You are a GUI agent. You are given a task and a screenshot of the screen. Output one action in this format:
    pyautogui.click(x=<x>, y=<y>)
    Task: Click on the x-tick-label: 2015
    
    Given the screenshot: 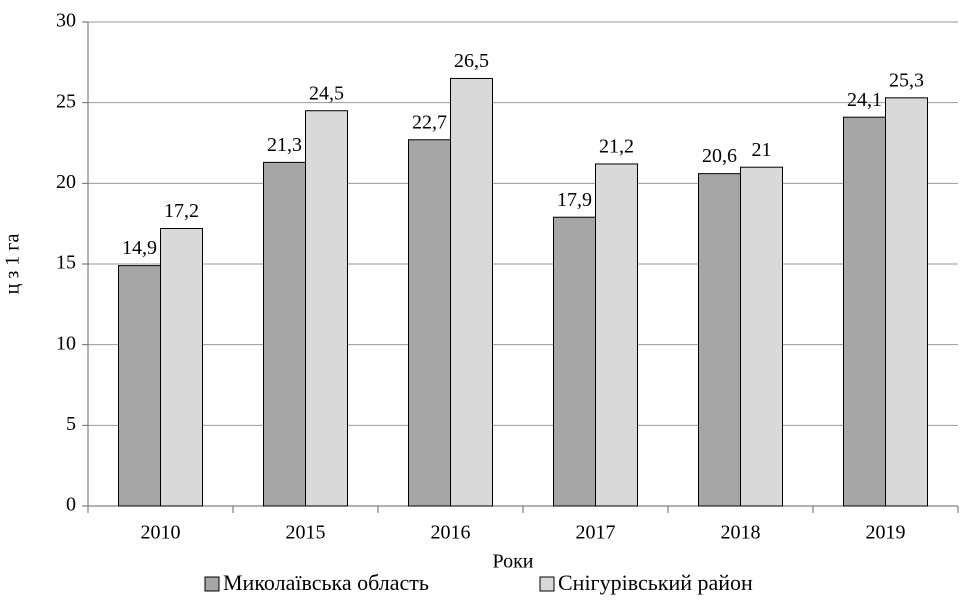 What is the action you would take?
    pyautogui.click(x=306, y=533)
    